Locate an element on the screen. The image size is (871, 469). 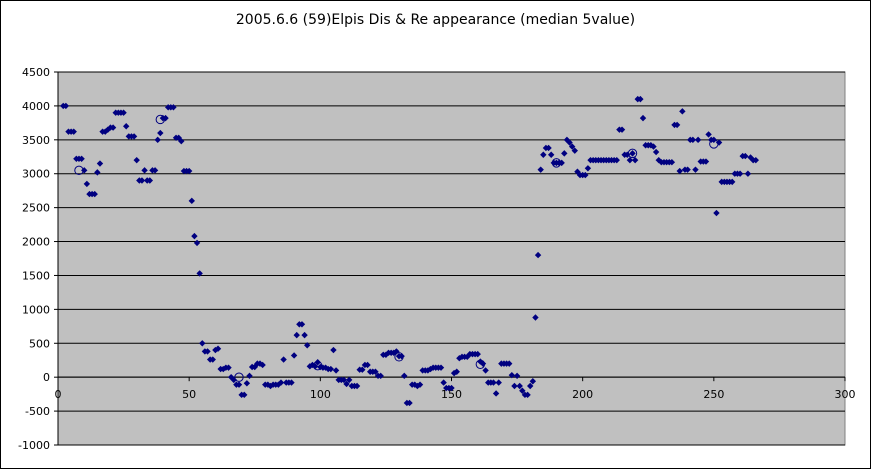
y-tick-label: -500 is located at coordinates (37, 411).